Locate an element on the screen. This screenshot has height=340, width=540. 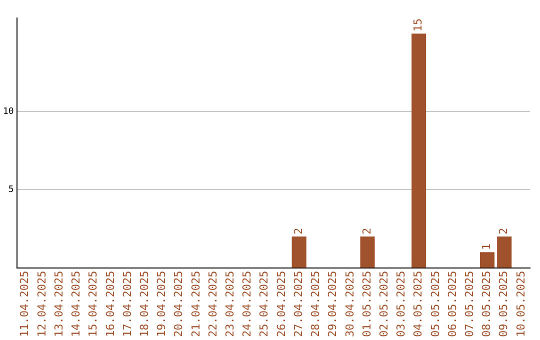
x-tick-label: 15.04.2025 is located at coordinates (93, 304).